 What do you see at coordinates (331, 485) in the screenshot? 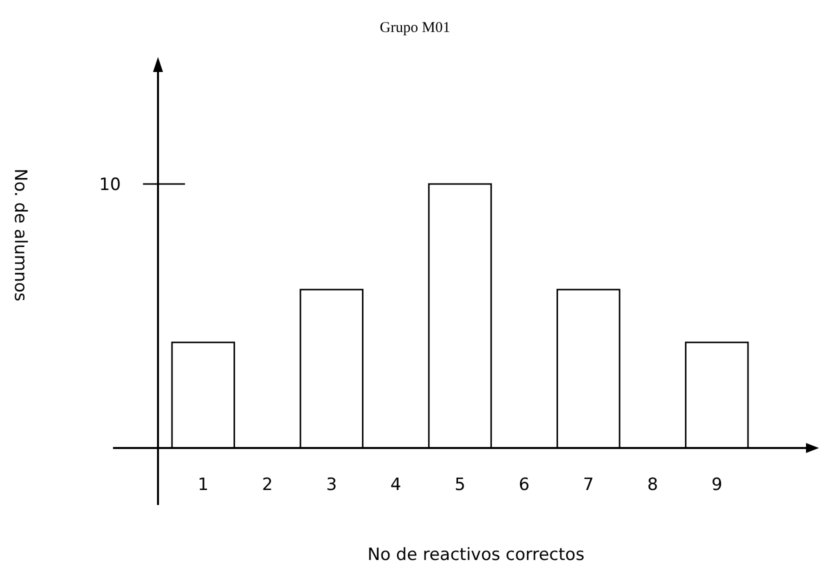
I see `x-tick-label: 3` at bounding box center [331, 485].